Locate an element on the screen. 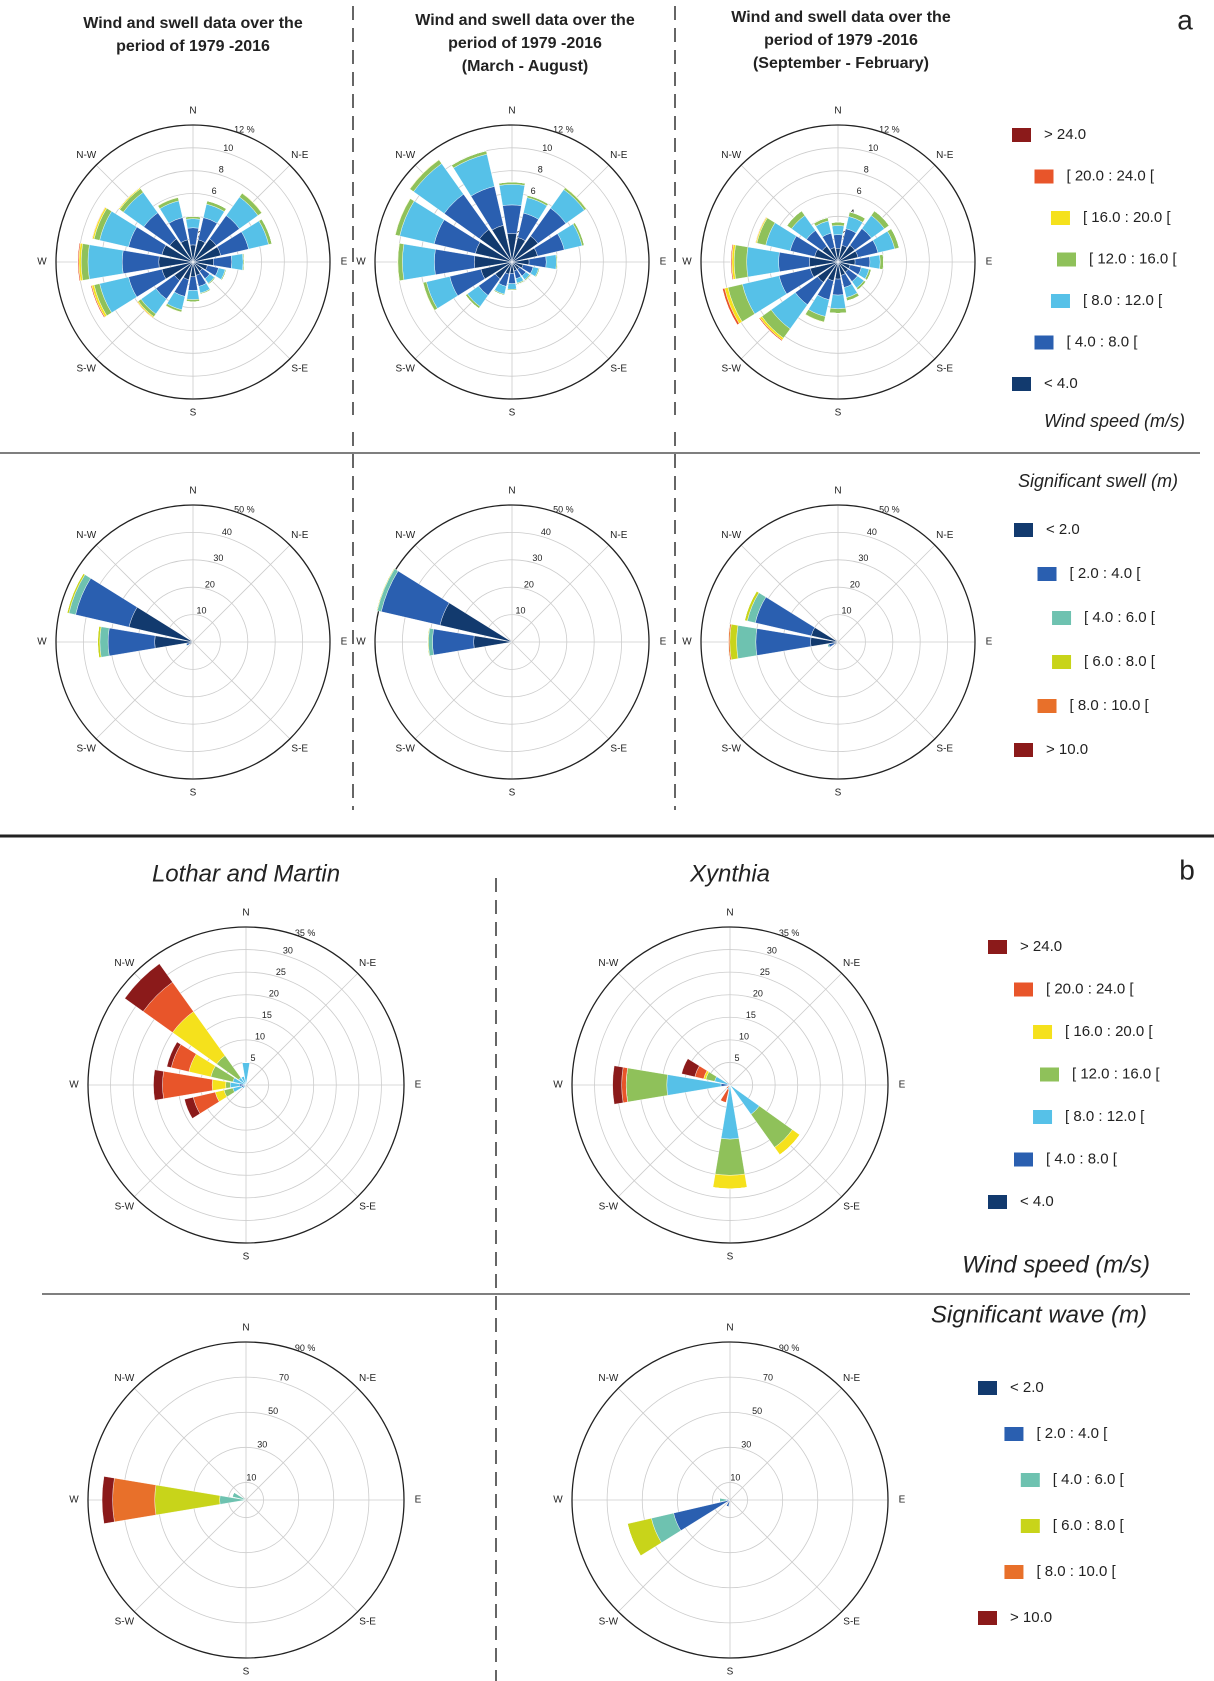 This screenshot has width=1214, height=1681. legend-label: [ 20.0 : 24.0 [ is located at coordinates (1111, 175).